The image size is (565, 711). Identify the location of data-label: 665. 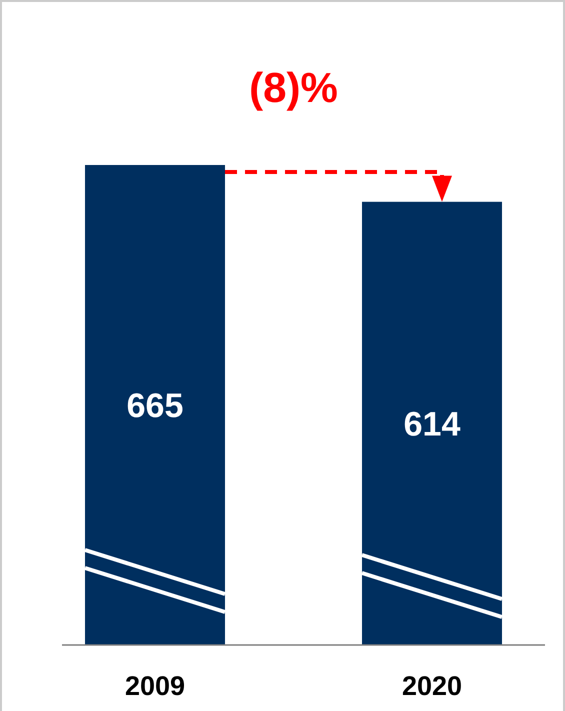
(155, 406).